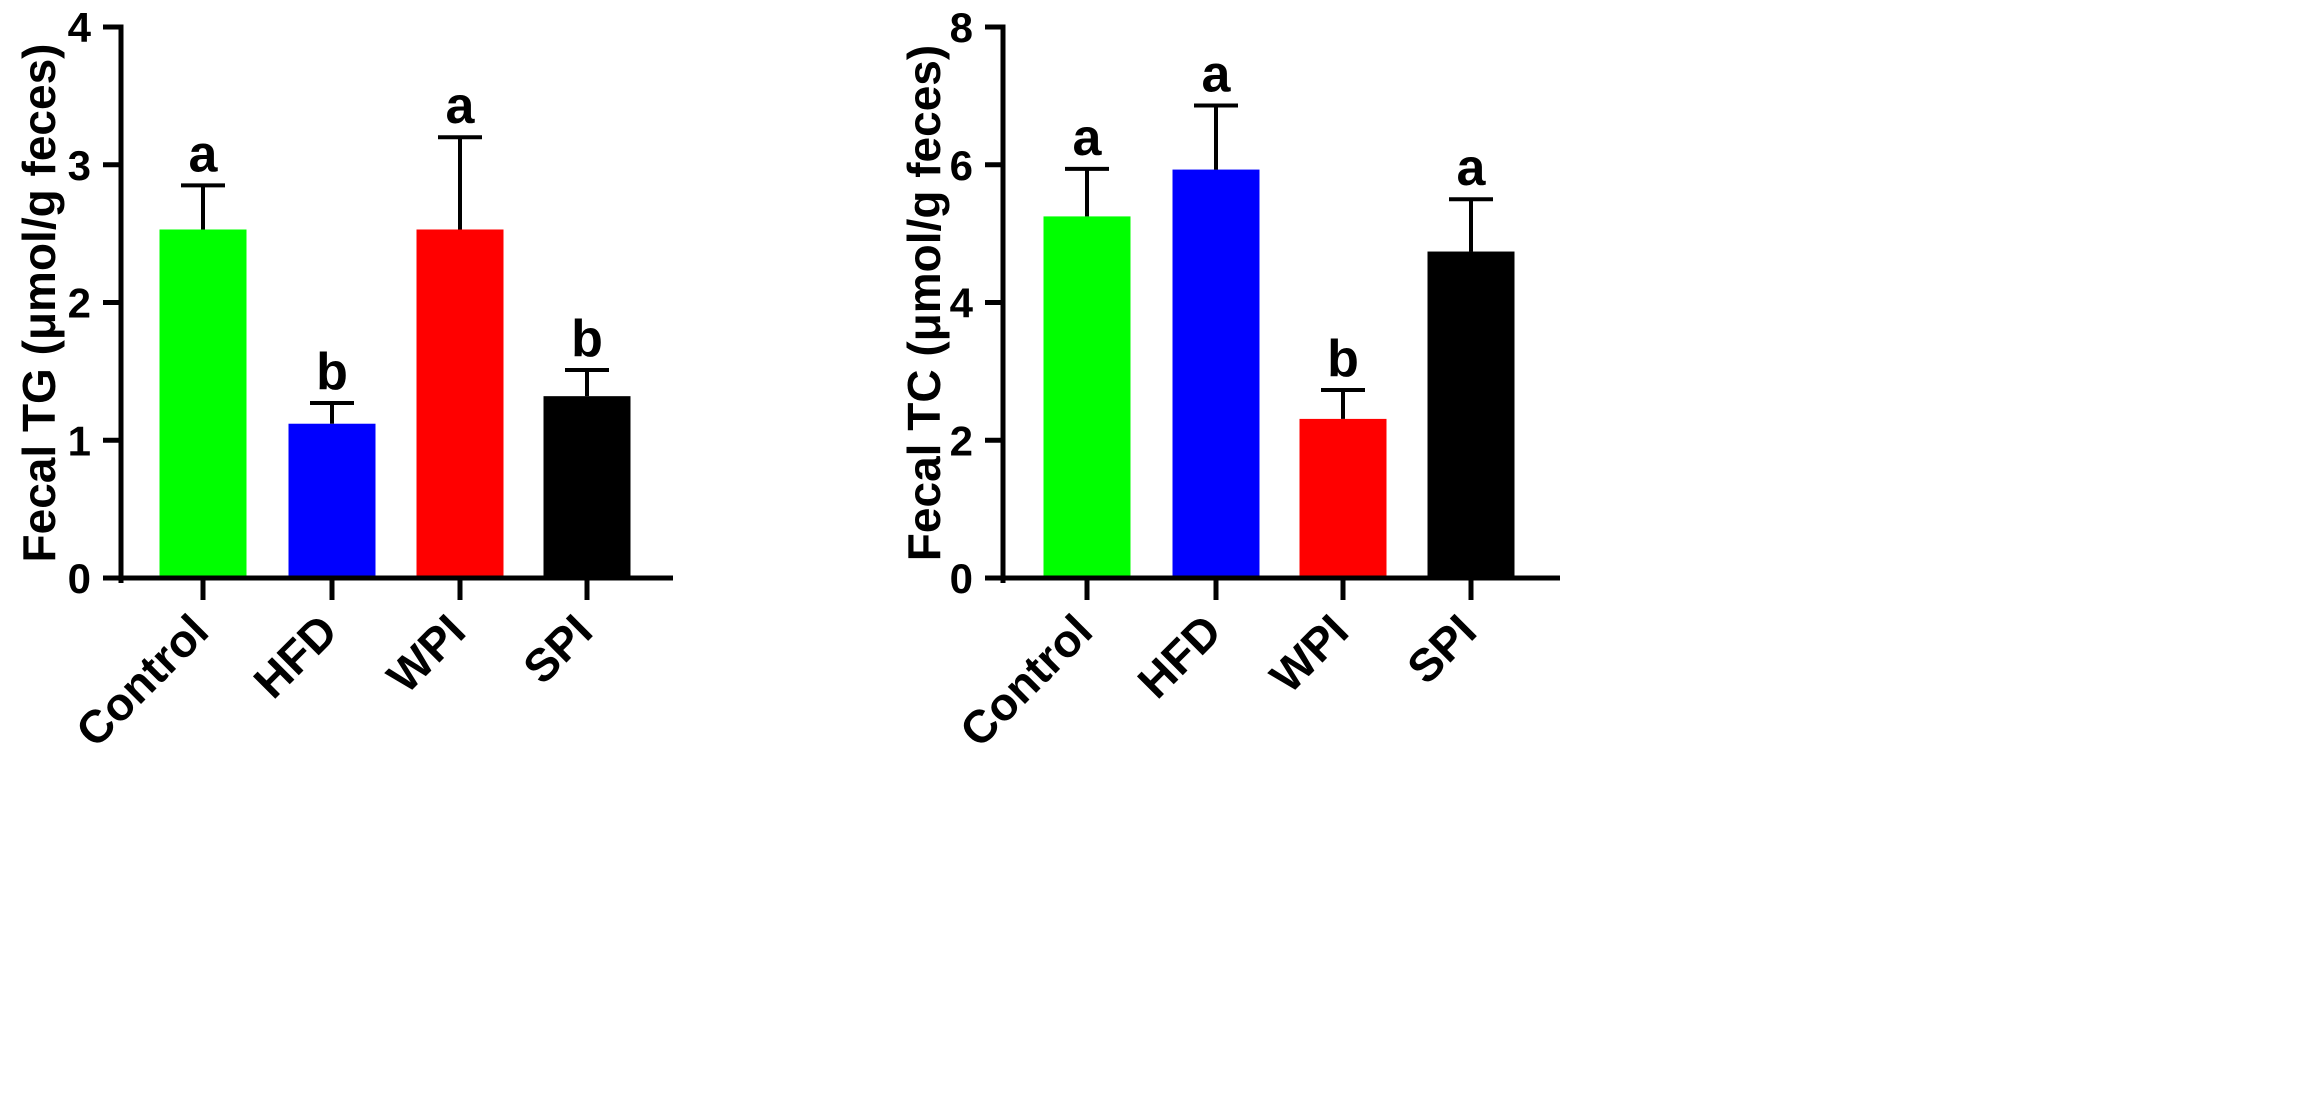  Describe the element at coordinates (79, 165) in the screenshot. I see `y-tick-label-3: 3` at that location.